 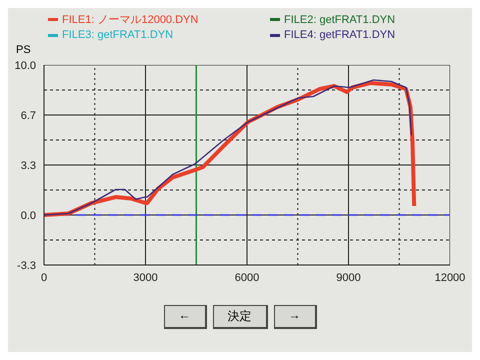 I want to click on y-tick-label: -3.3, so click(x=26, y=266).